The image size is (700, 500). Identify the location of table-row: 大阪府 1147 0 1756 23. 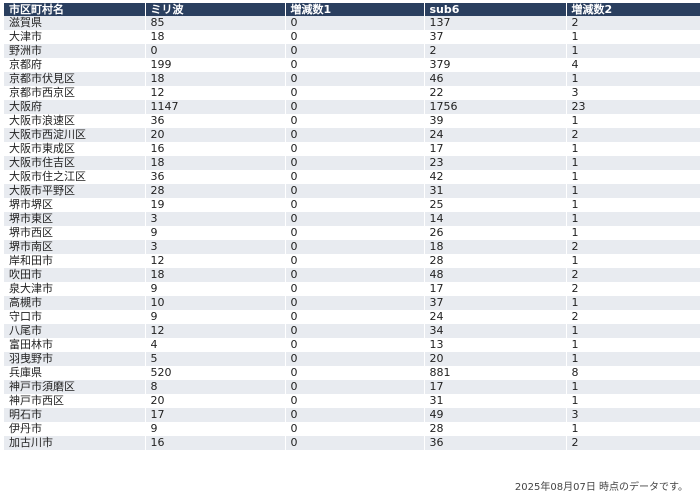
(352, 107).